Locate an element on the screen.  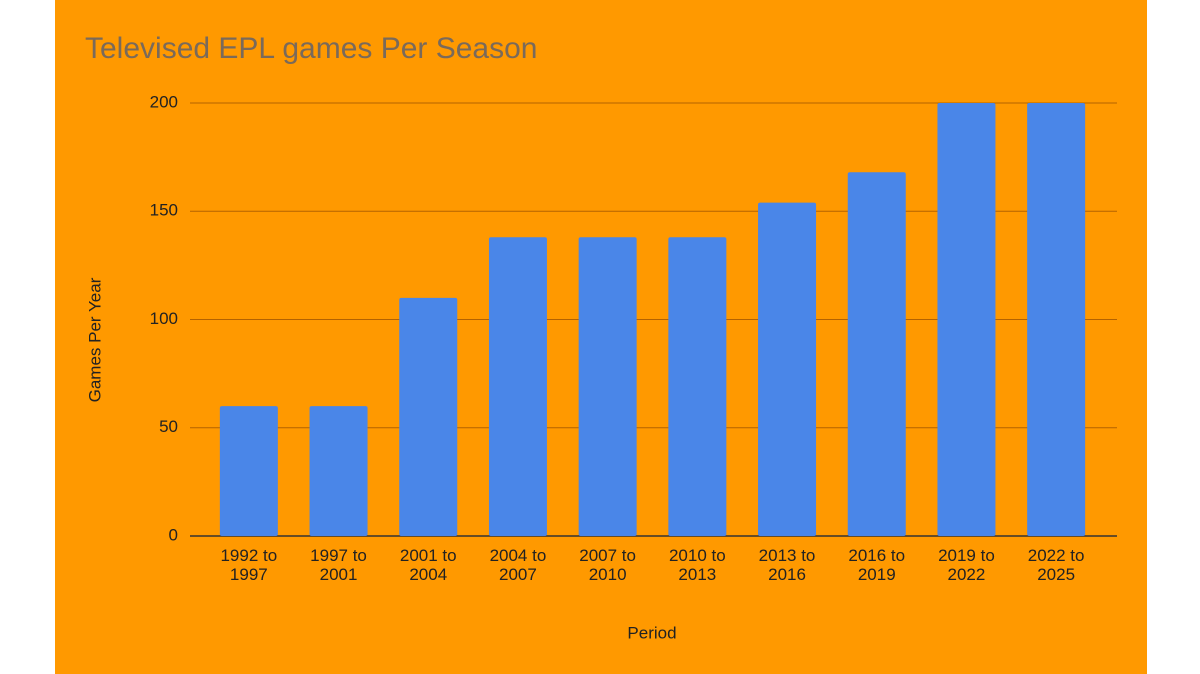
y-tick-label: 200 is located at coordinates (164, 101).